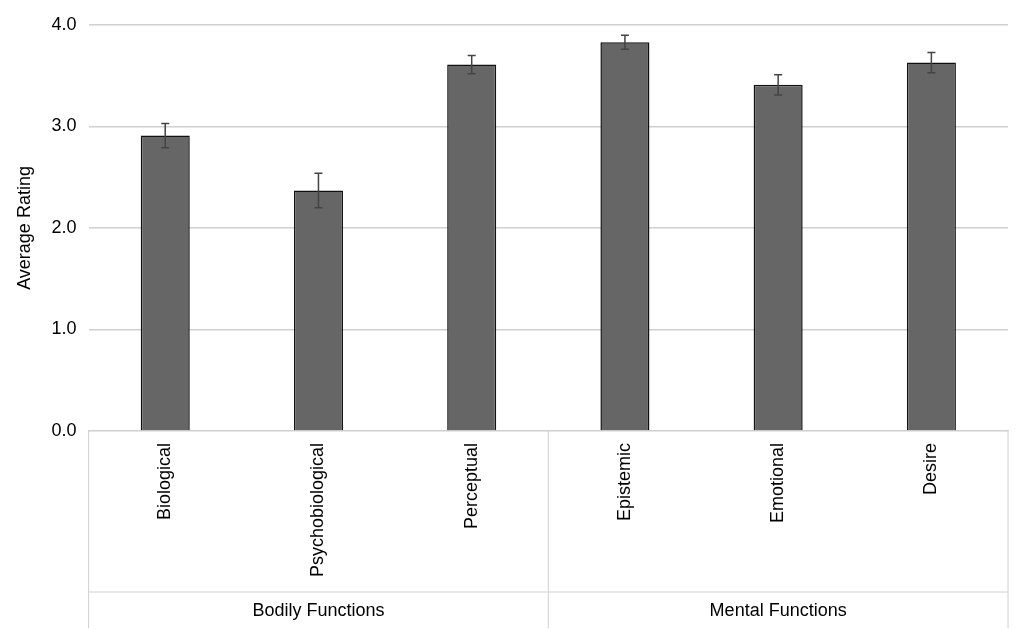 This screenshot has height=629, width=1020. What do you see at coordinates (317, 509) in the screenshot?
I see `x-tick-label: Psychobiological` at bounding box center [317, 509].